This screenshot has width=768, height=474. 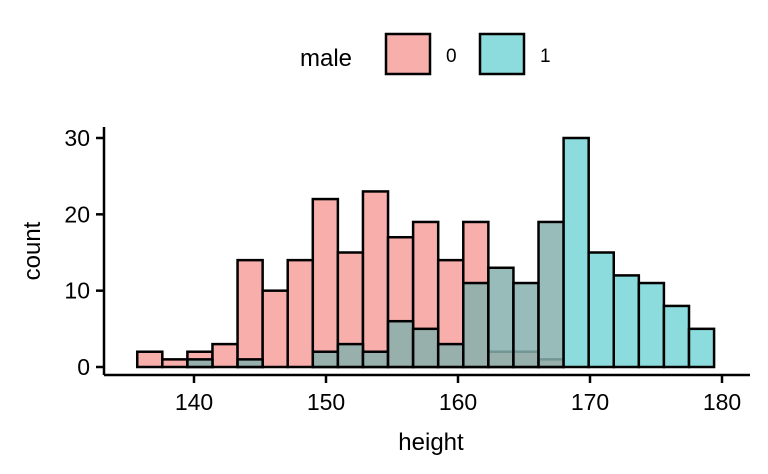 What do you see at coordinates (326, 58) in the screenshot?
I see `legend-title: male` at bounding box center [326, 58].